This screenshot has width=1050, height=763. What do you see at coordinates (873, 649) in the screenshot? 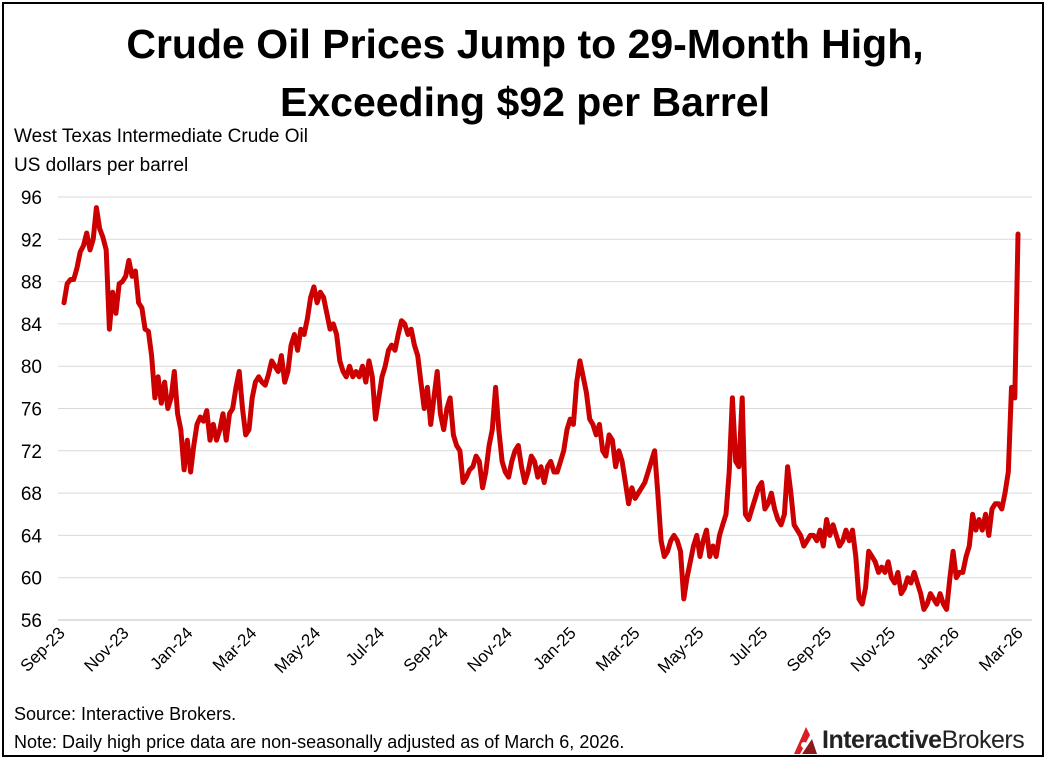
I see `x-tick-label: Nov-25` at bounding box center [873, 649].